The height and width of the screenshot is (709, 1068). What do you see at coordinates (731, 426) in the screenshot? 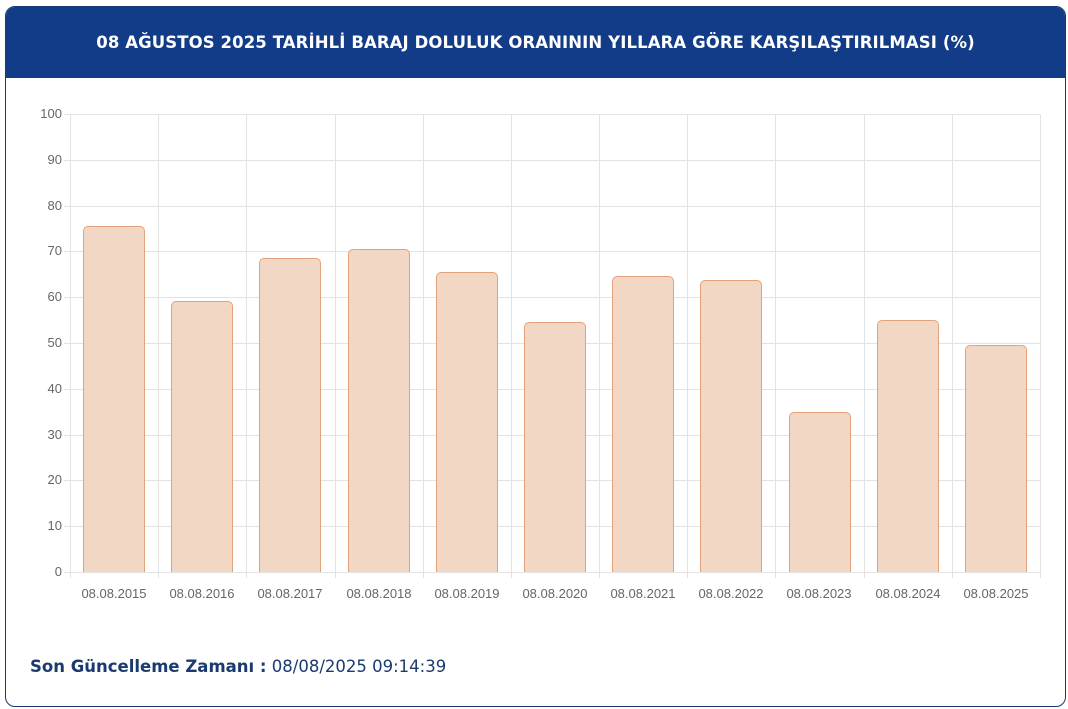
I see `bar-08.08.2022` at bounding box center [731, 426].